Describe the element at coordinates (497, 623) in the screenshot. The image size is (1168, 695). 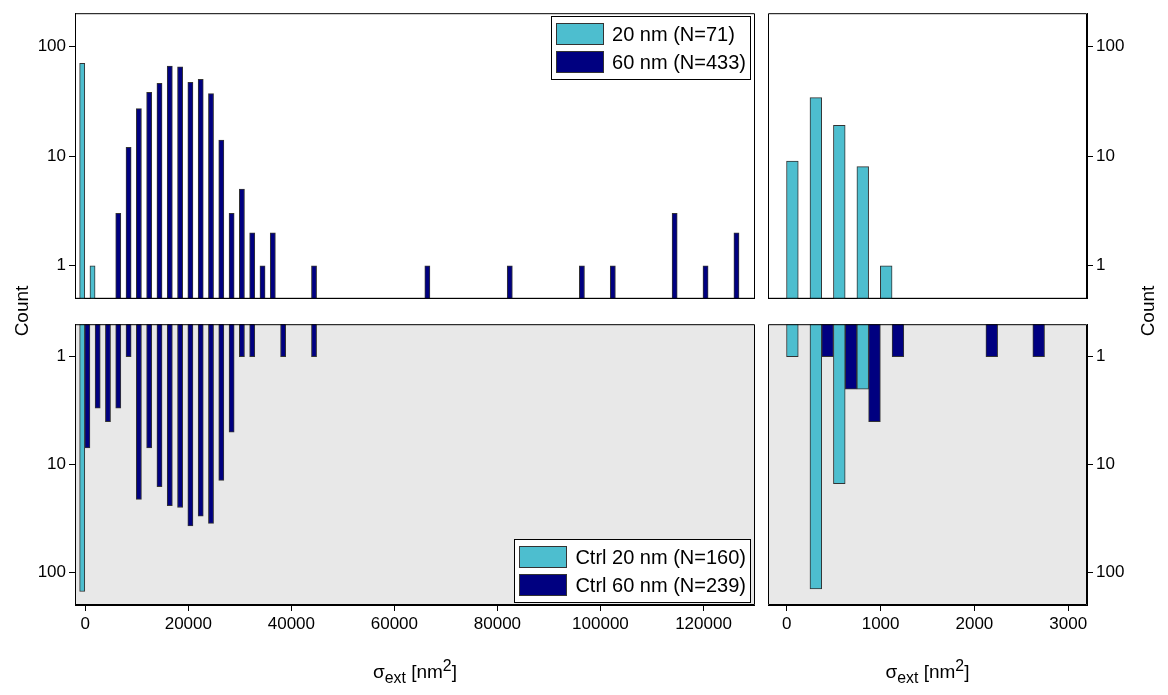
I see `x-tick-label: 80000` at that location.